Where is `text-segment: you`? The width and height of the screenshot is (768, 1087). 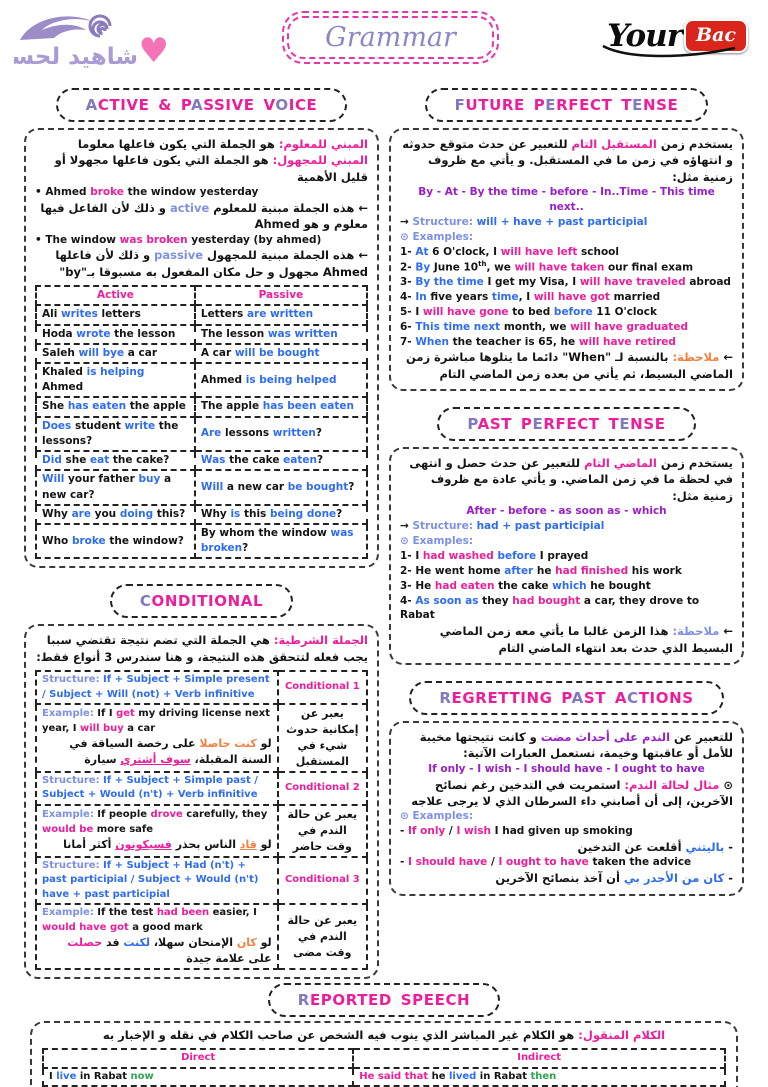
text-segment: you is located at coordinates (105, 513).